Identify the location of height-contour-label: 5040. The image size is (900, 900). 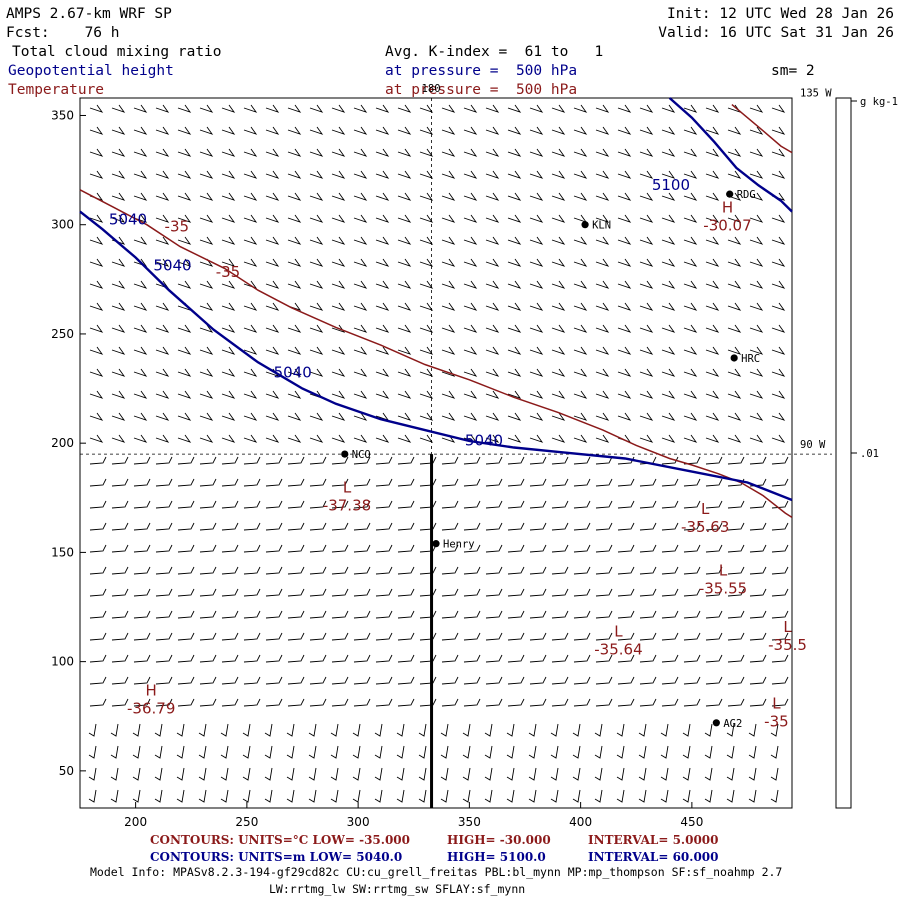
(172, 266).